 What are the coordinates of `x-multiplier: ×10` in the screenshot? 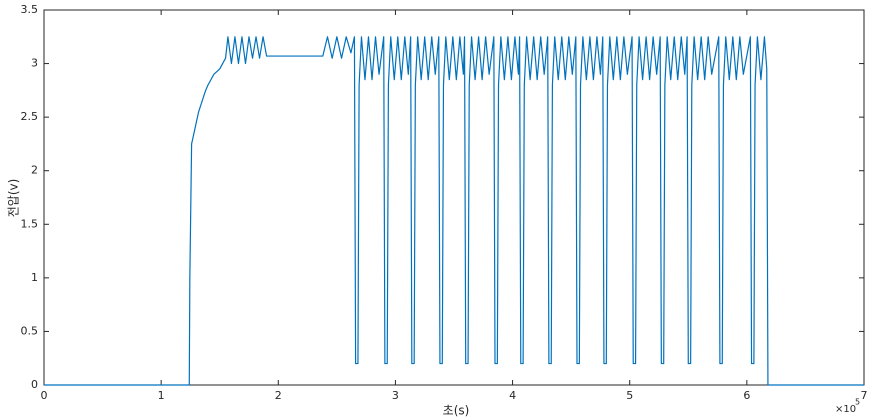 It's located at (845, 409).